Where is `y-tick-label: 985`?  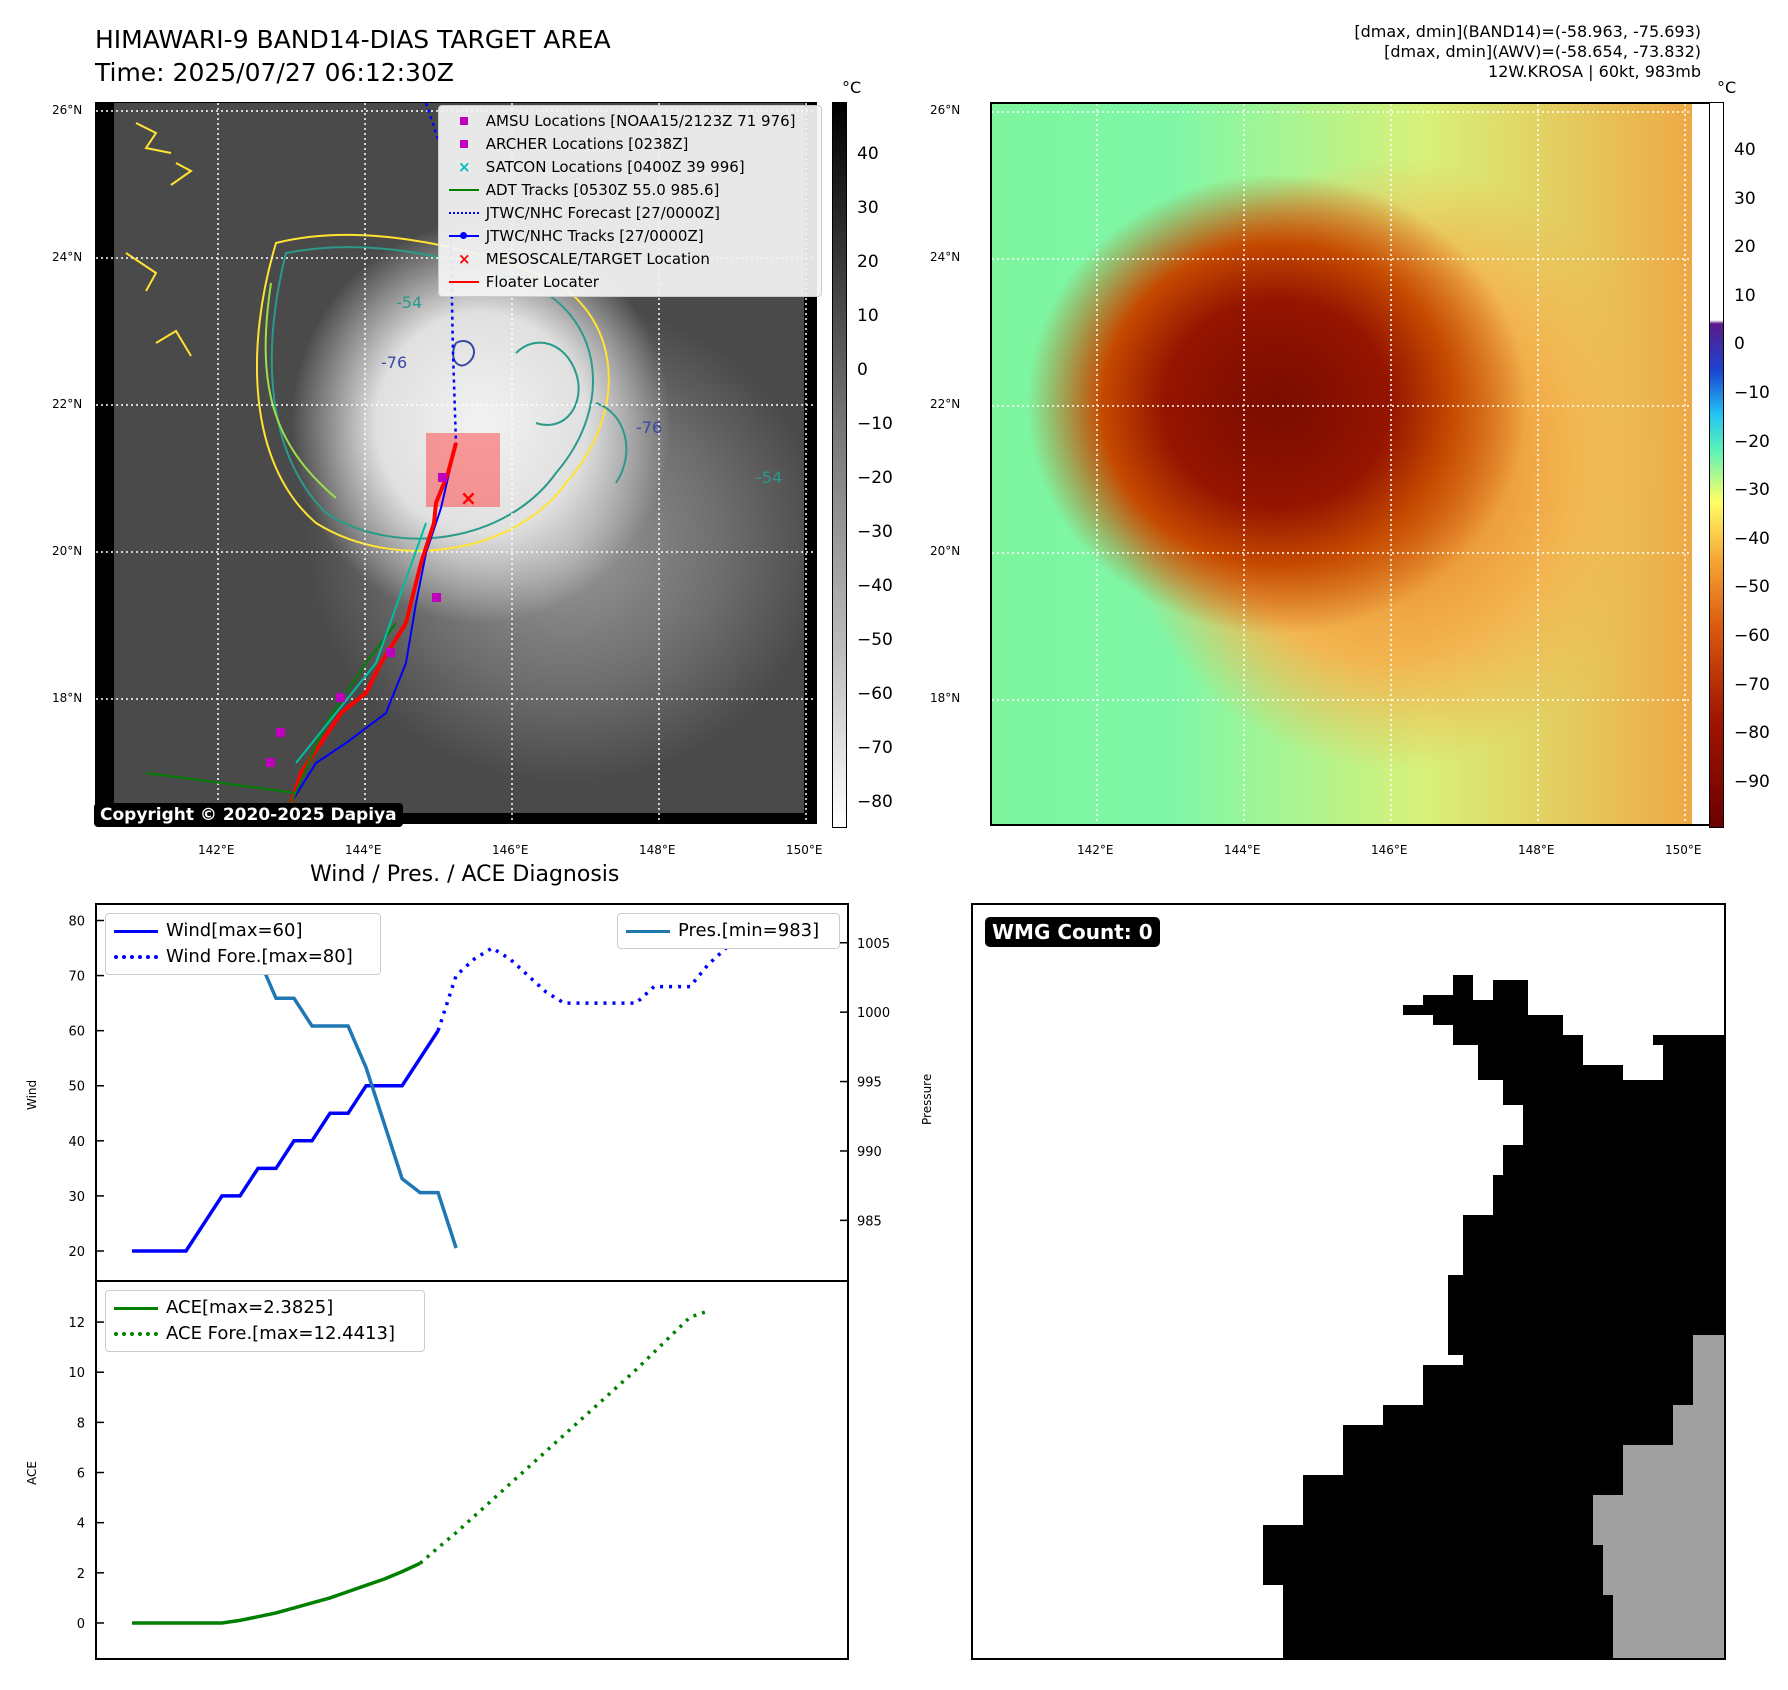 y-tick-label: 985 is located at coordinates (869, 1221).